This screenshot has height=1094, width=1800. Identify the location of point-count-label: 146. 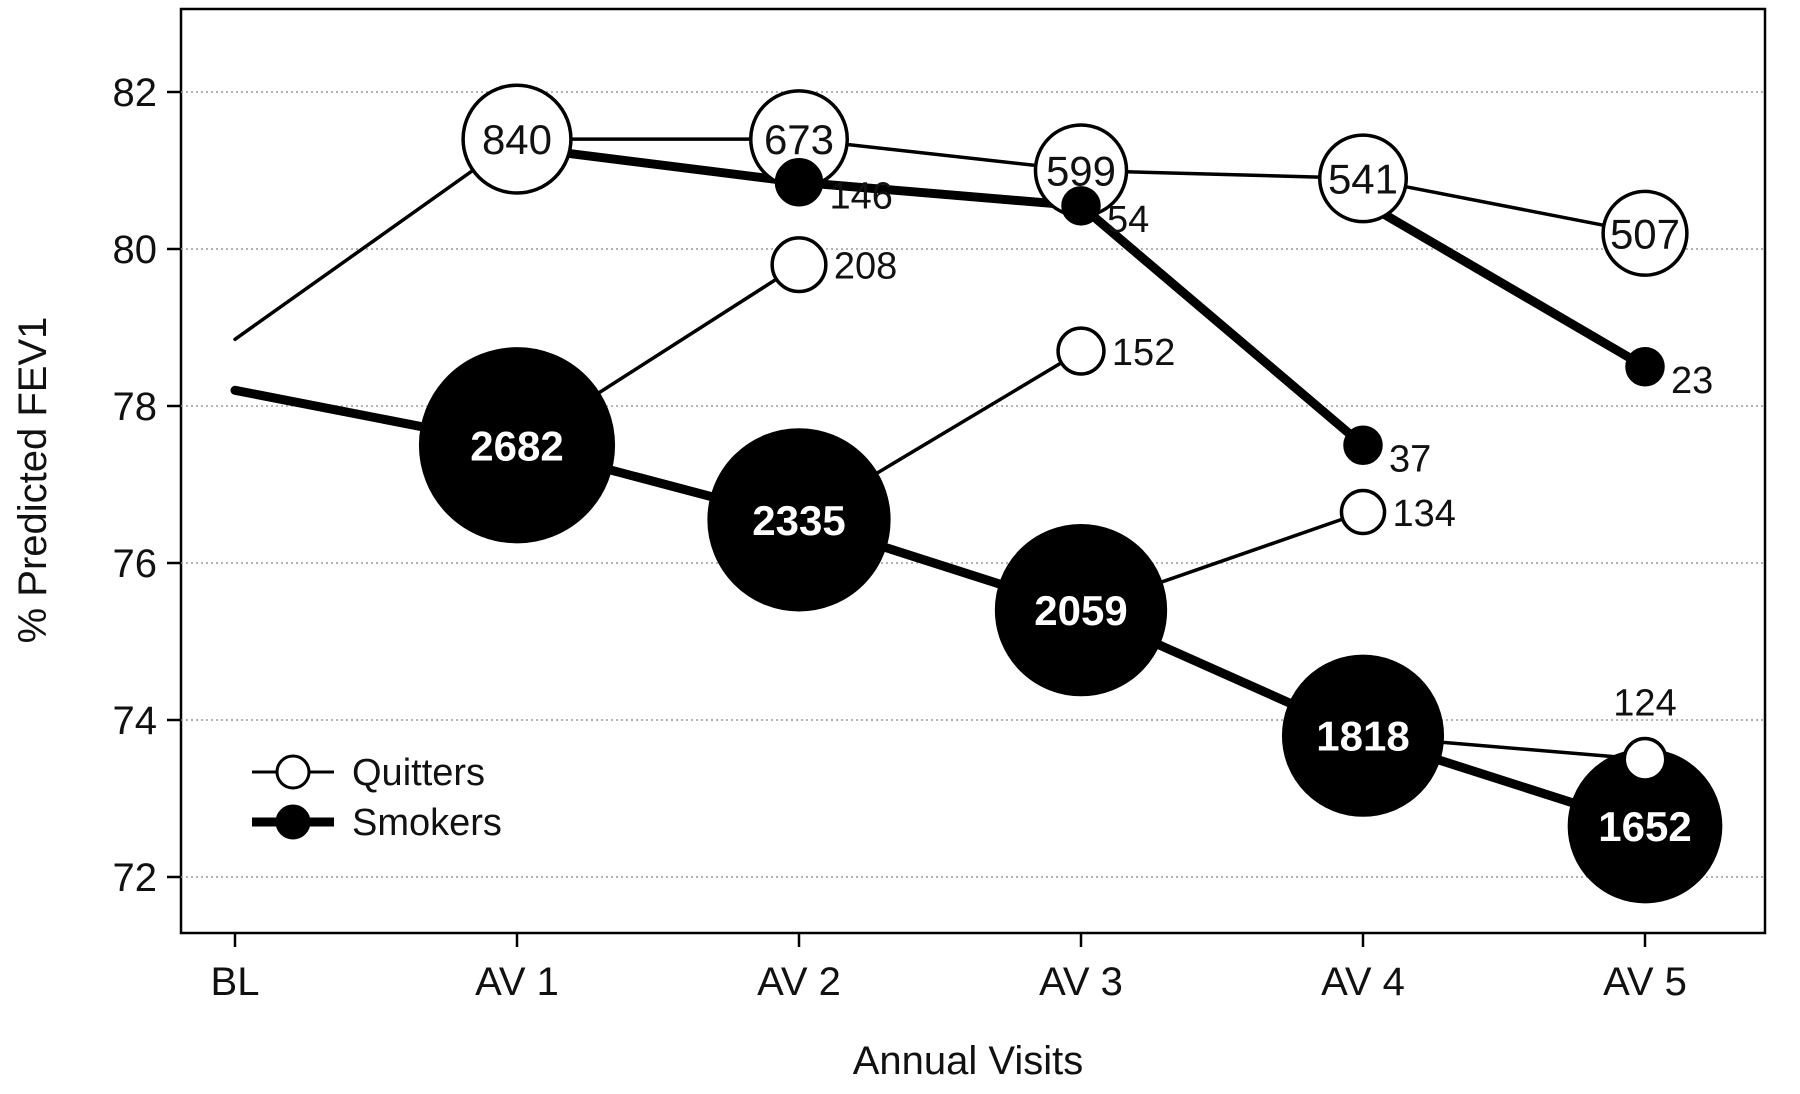
(860, 196).